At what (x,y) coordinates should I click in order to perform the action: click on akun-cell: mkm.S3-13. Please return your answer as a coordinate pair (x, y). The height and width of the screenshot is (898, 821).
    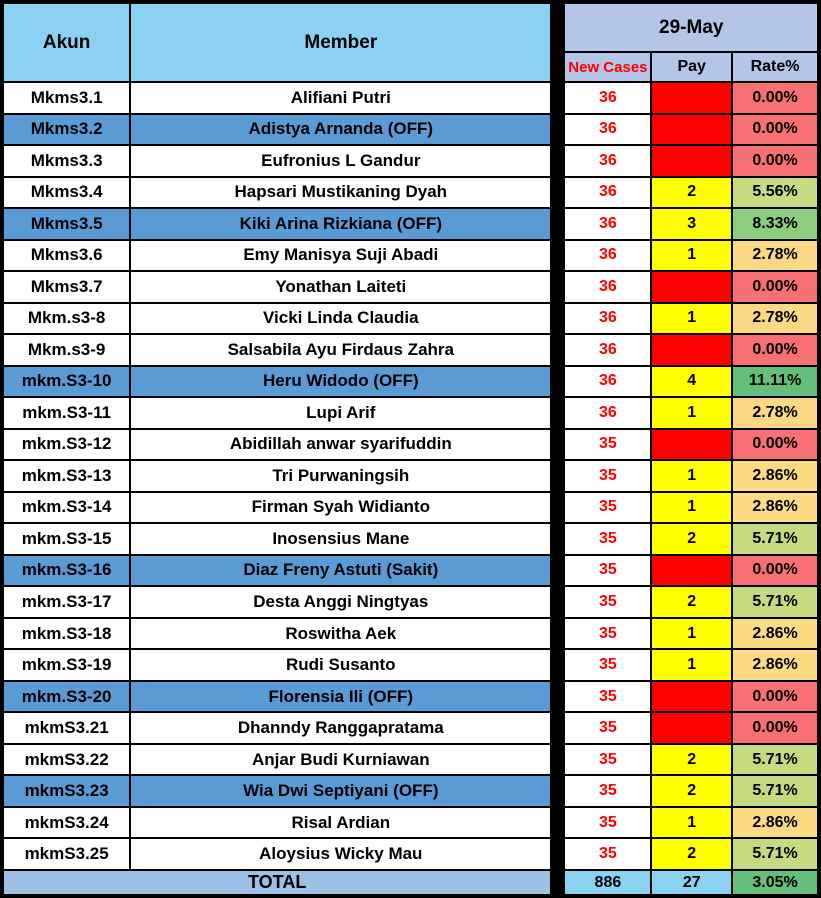
    Looking at the image, I should click on (66, 476).